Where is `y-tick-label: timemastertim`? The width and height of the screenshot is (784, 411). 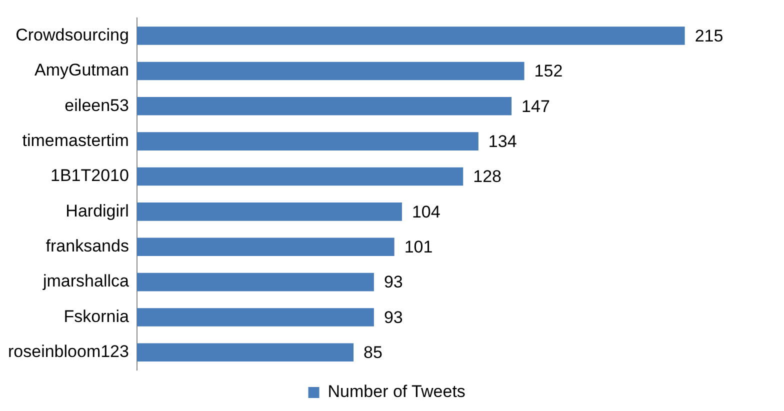 y-tick-label: timemastertim is located at coordinates (75, 140).